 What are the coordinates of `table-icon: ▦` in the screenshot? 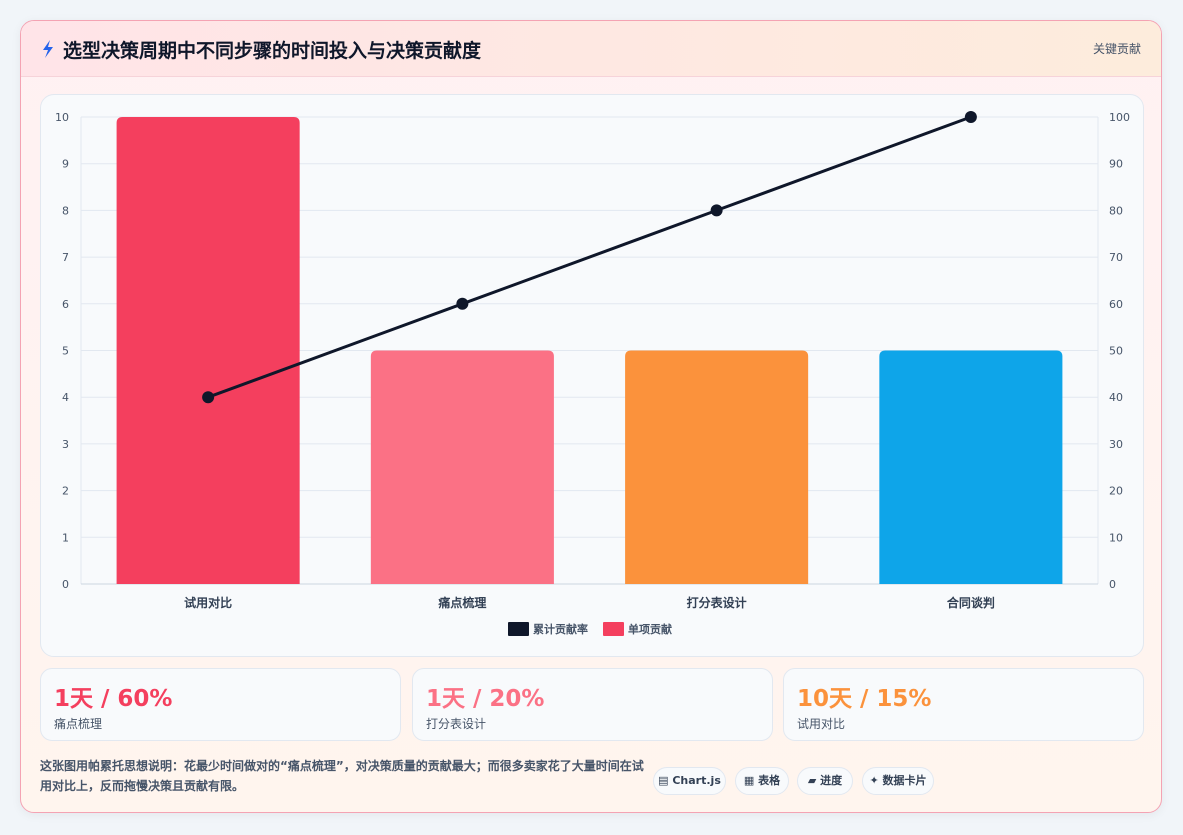 It's located at (749, 780).